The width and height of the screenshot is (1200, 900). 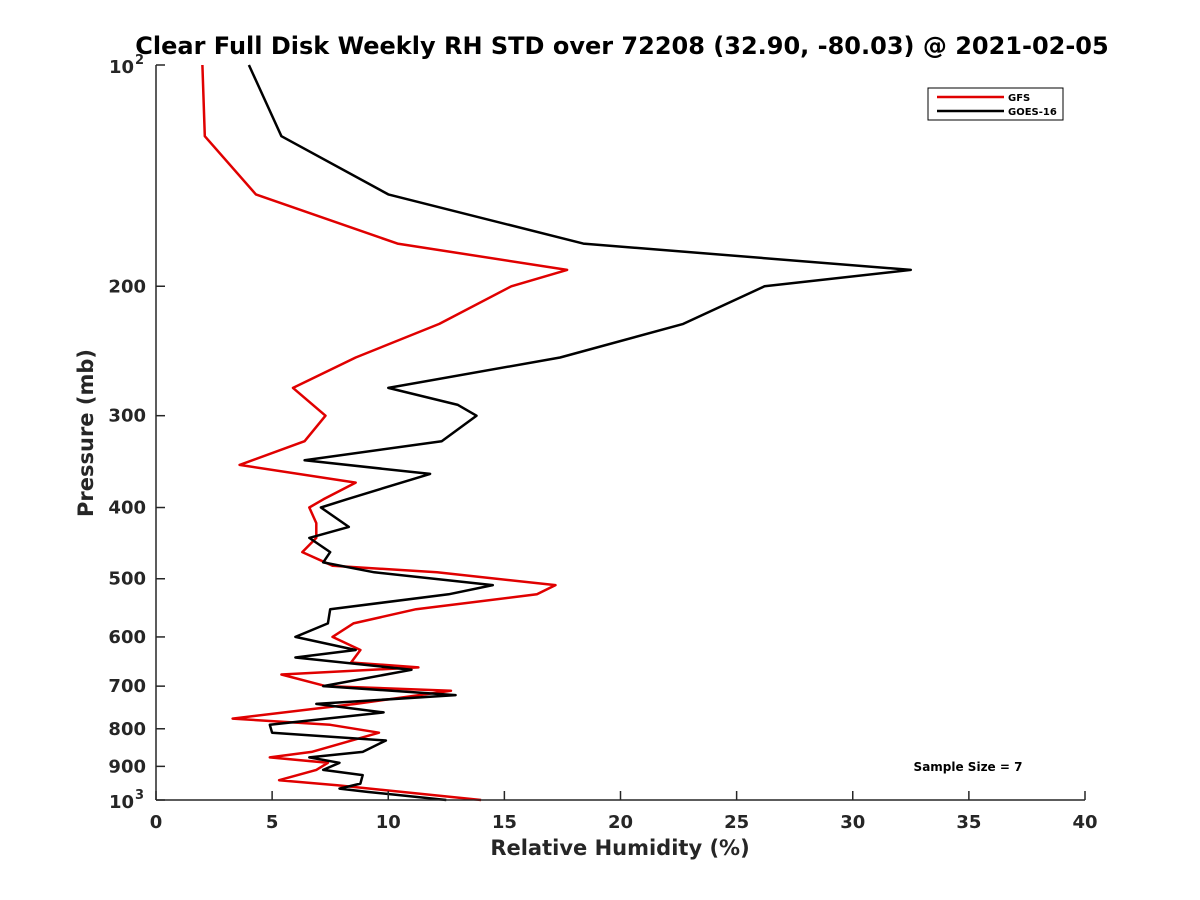 What do you see at coordinates (272, 822) in the screenshot?
I see `x-tick-label: 5` at bounding box center [272, 822].